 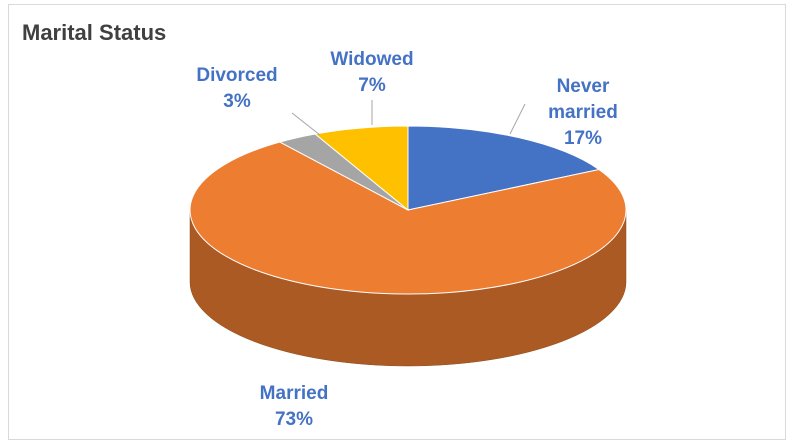 What do you see at coordinates (237, 101) in the screenshot?
I see `value-label: 3%` at bounding box center [237, 101].